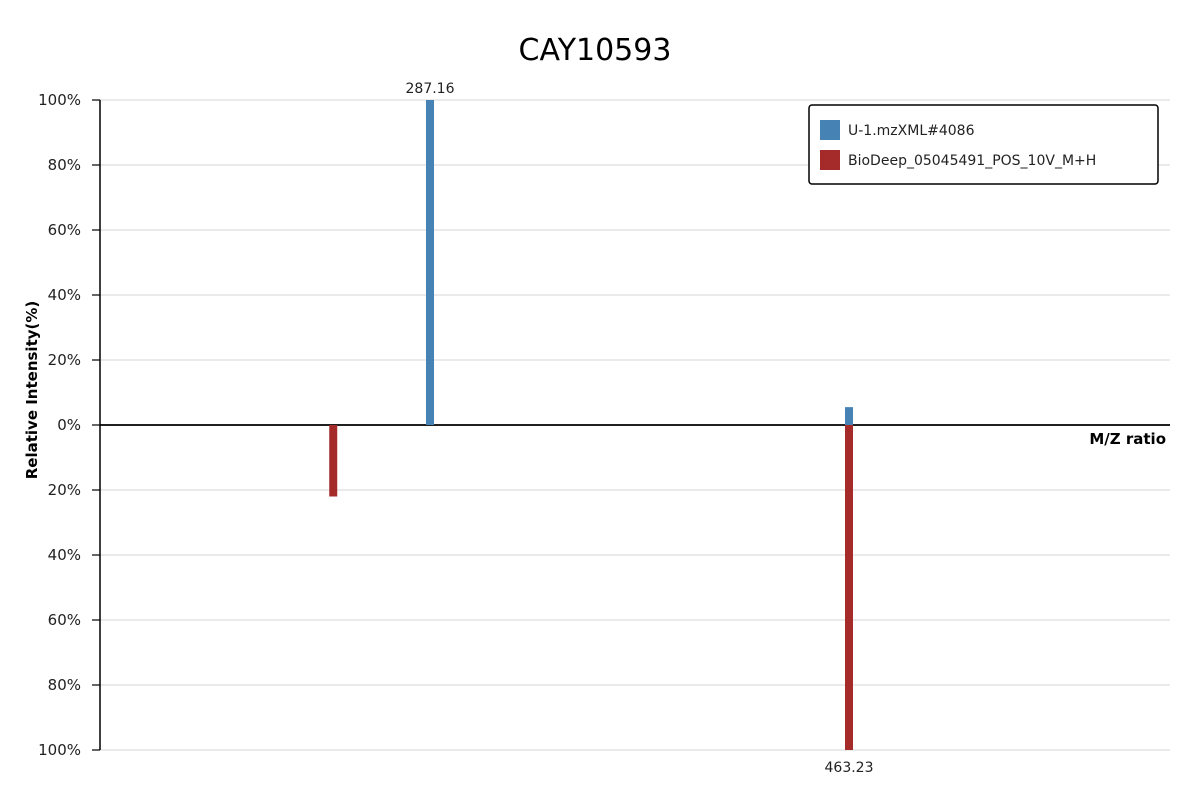 The width and height of the screenshot is (1200, 800). I want to click on peak-label-s2-2: 463.23, so click(849, 768).